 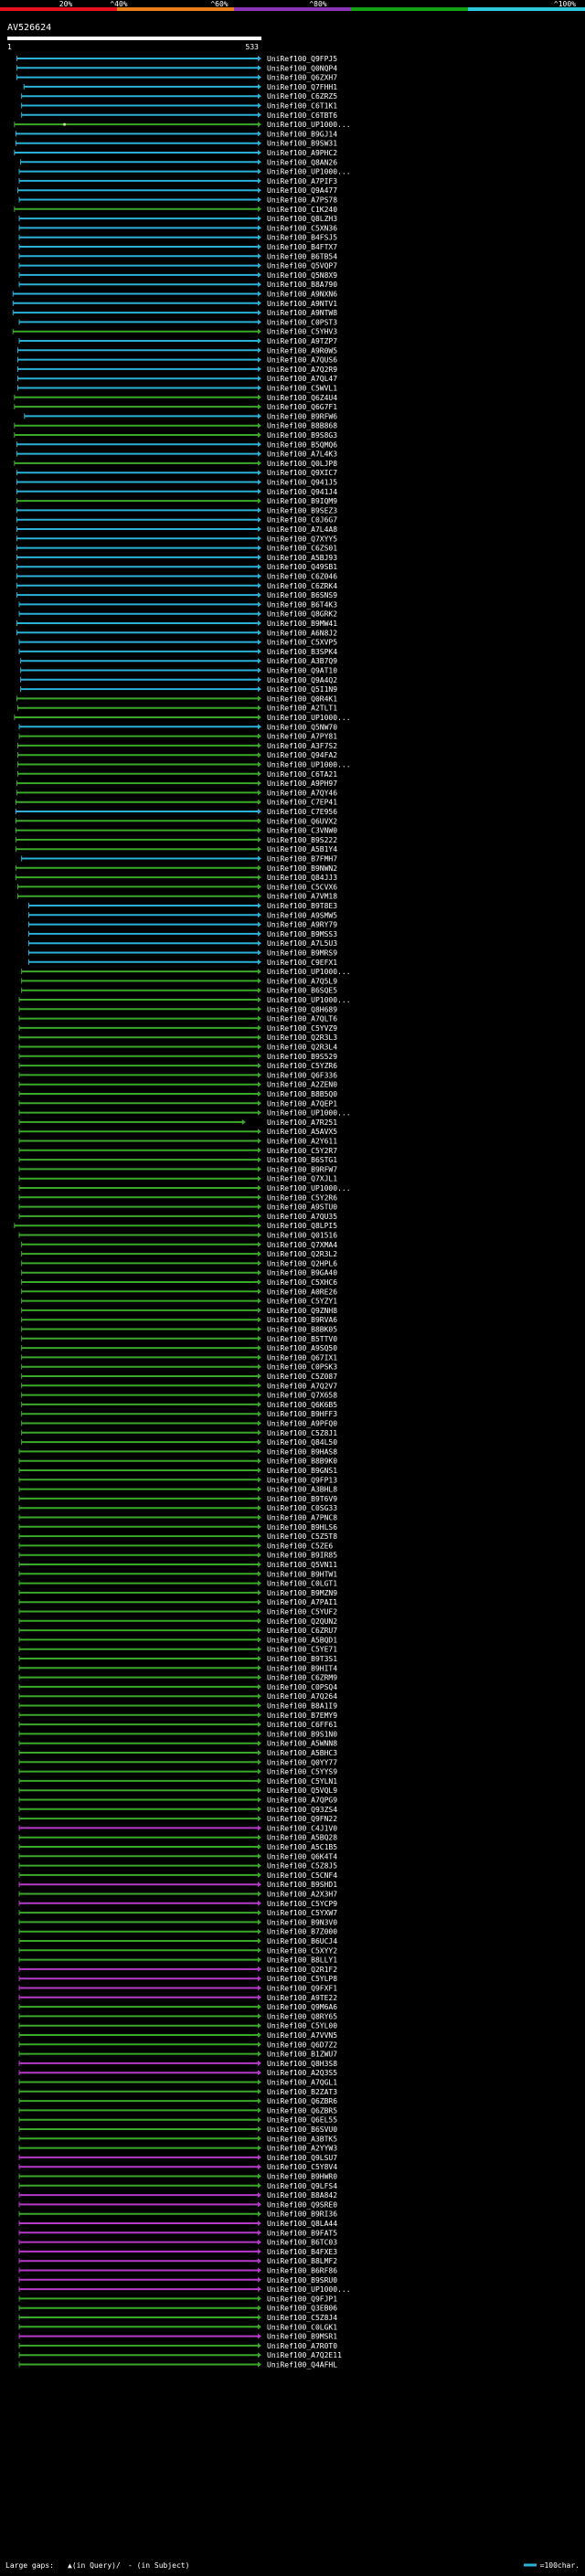 What do you see at coordinates (302, 1292) in the screenshot?
I see `hit-label: UniRef100_A0RE26` at bounding box center [302, 1292].